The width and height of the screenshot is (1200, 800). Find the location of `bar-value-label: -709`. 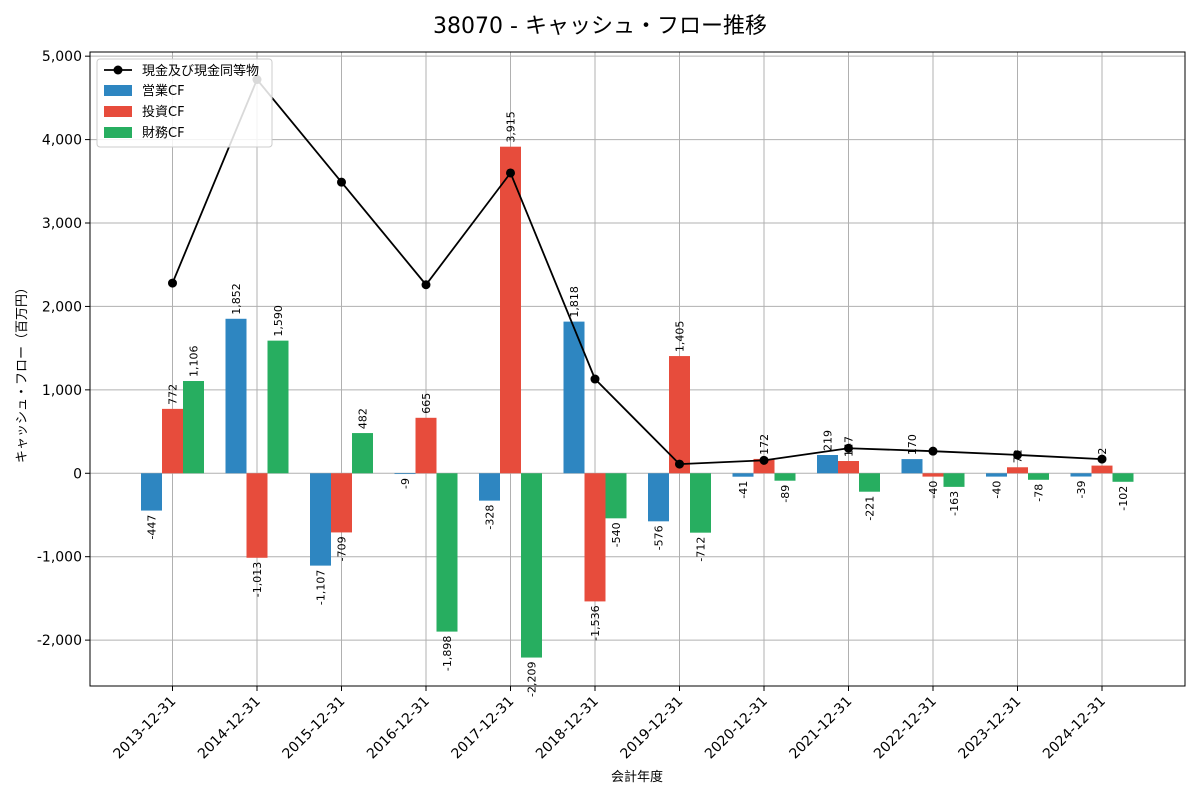

bar-value-label: -709 is located at coordinates (342, 548).